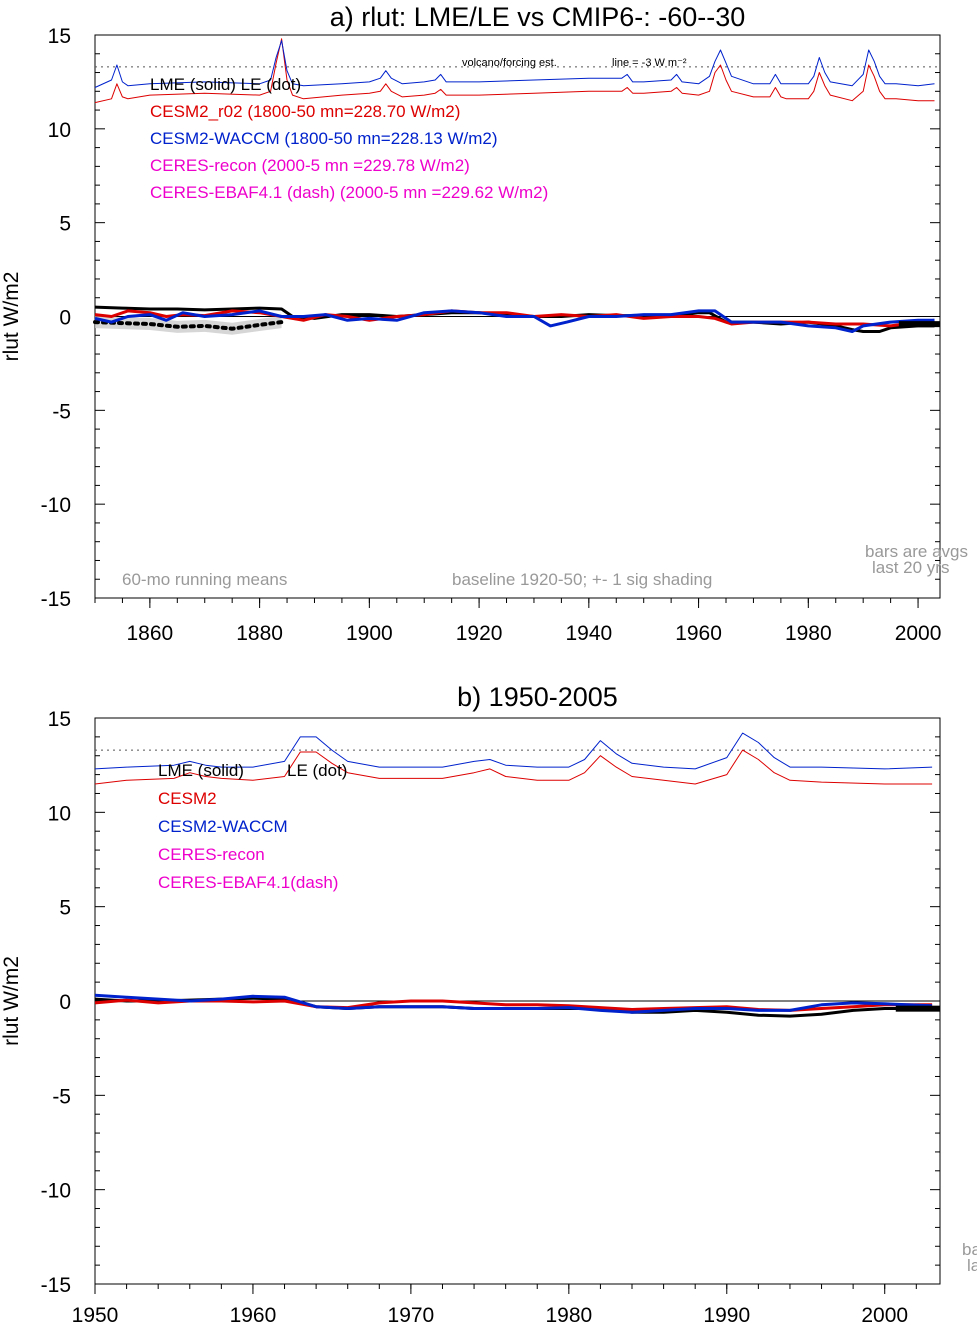  What do you see at coordinates (910, 567) in the screenshot?
I see `annotation-bars2: last 20 yrs` at bounding box center [910, 567].